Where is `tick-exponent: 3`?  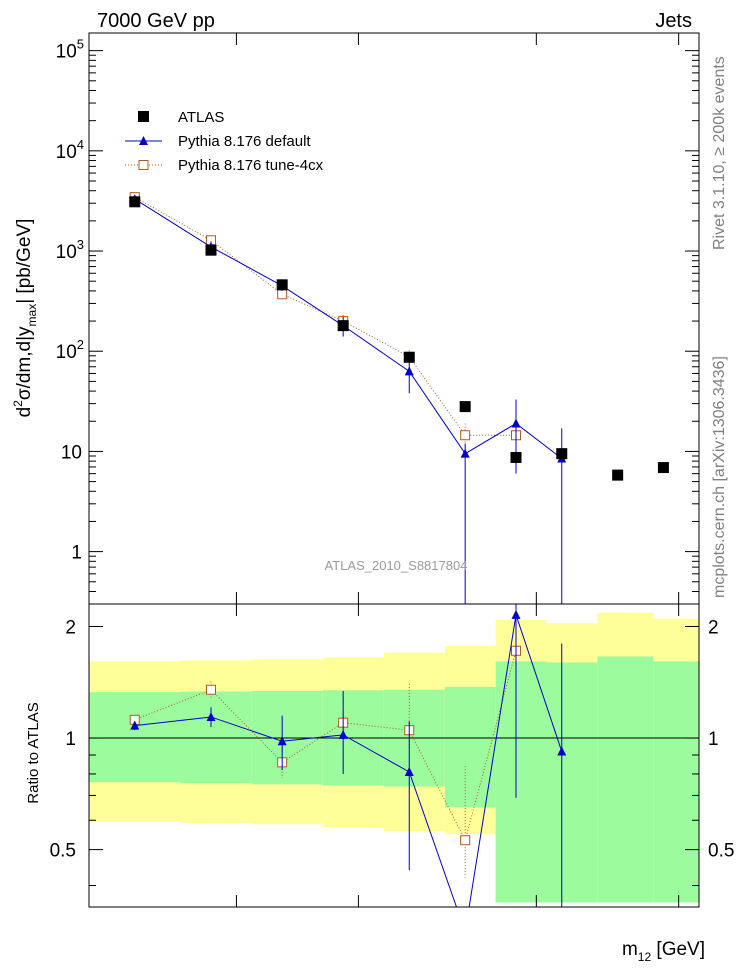
tick-exponent: 3 is located at coordinates (80, 244).